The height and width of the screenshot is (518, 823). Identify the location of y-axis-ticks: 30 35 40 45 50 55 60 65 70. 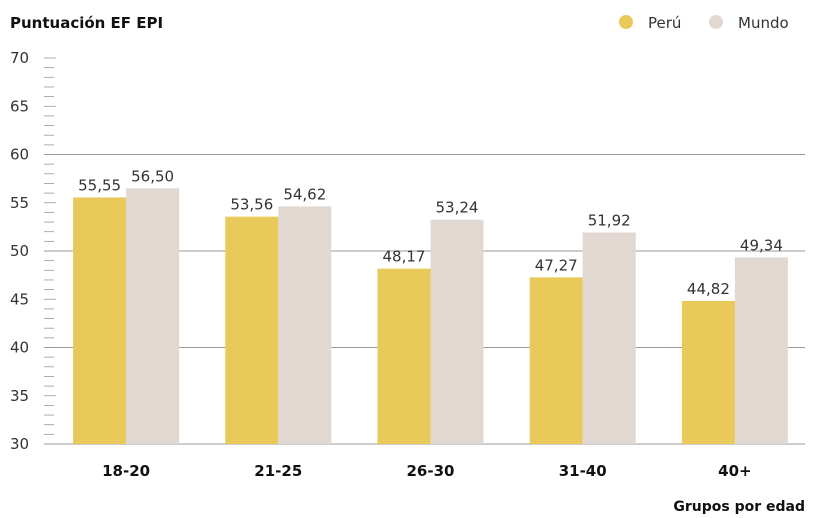
(19, 251).